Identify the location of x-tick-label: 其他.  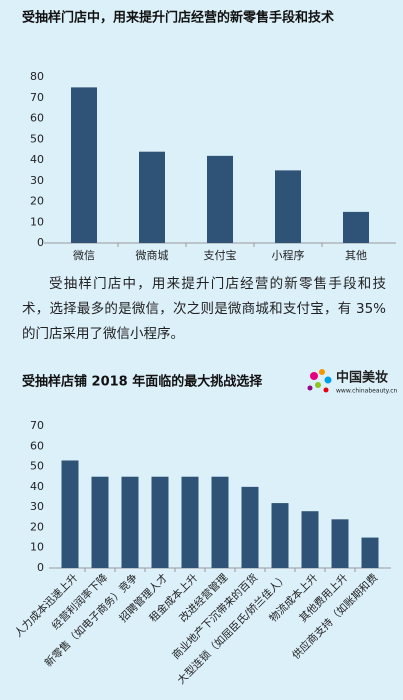
(356, 255).